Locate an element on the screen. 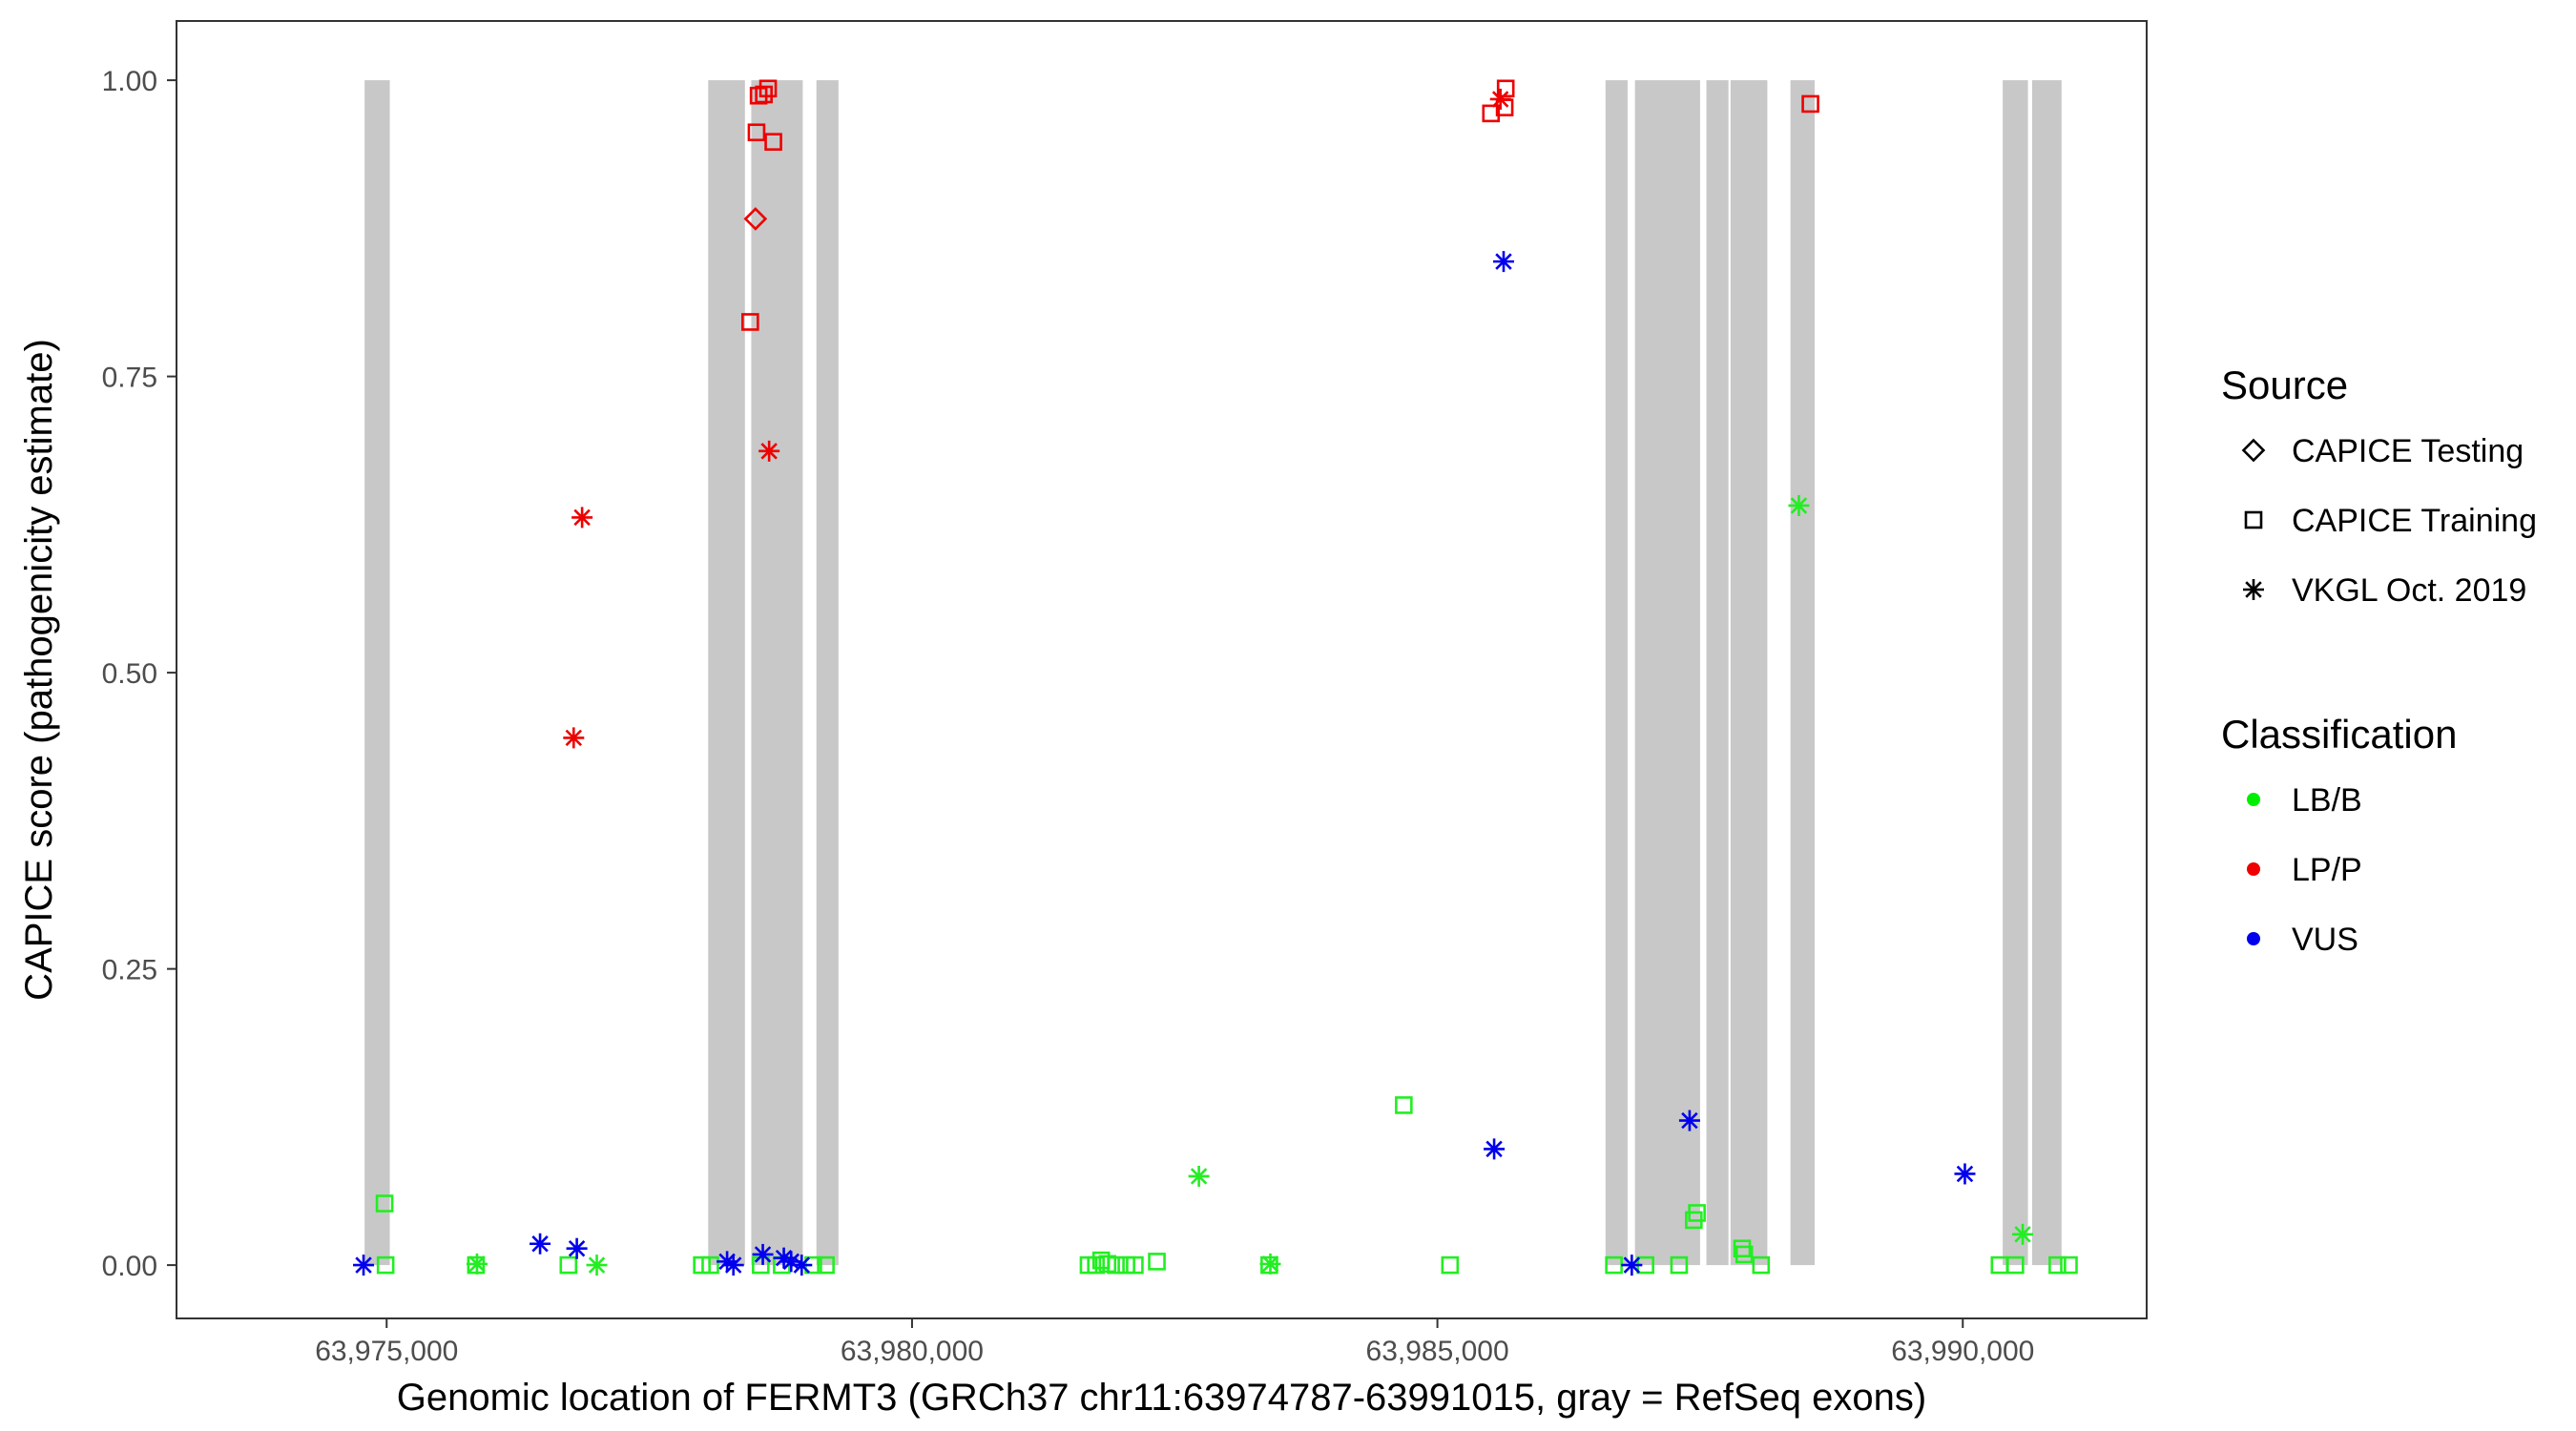  legend-key-asterisk is located at coordinates (2253, 590).